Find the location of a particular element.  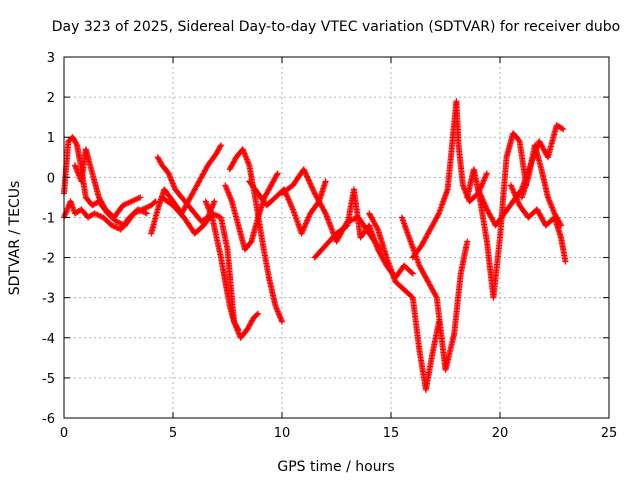

series-trace-b is located at coordinates (105, 215).